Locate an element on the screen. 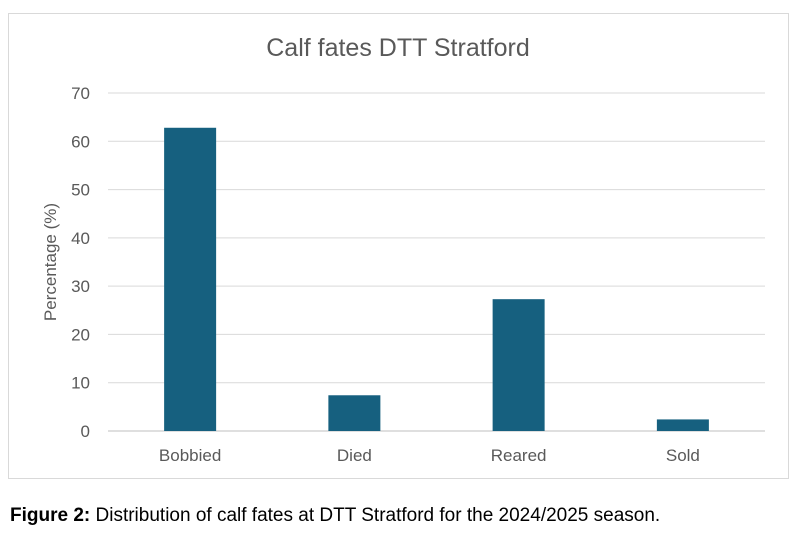 Image resolution: width=811 pixels, height=542 pixels. bar-died is located at coordinates (354, 413).